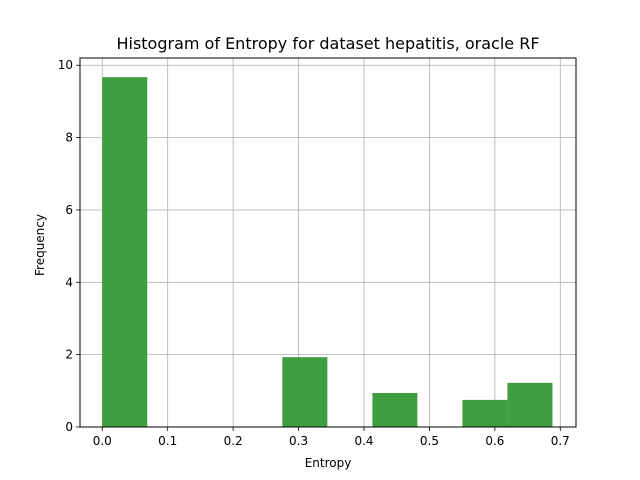 The width and height of the screenshot is (640, 480). I want to click on x-tick-label: 0.7, so click(560, 441).